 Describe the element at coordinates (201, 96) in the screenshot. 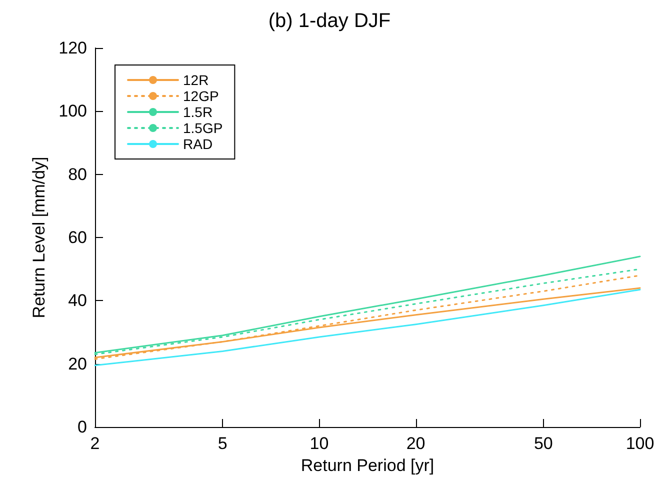

I see `legend-label: 12GP` at that location.